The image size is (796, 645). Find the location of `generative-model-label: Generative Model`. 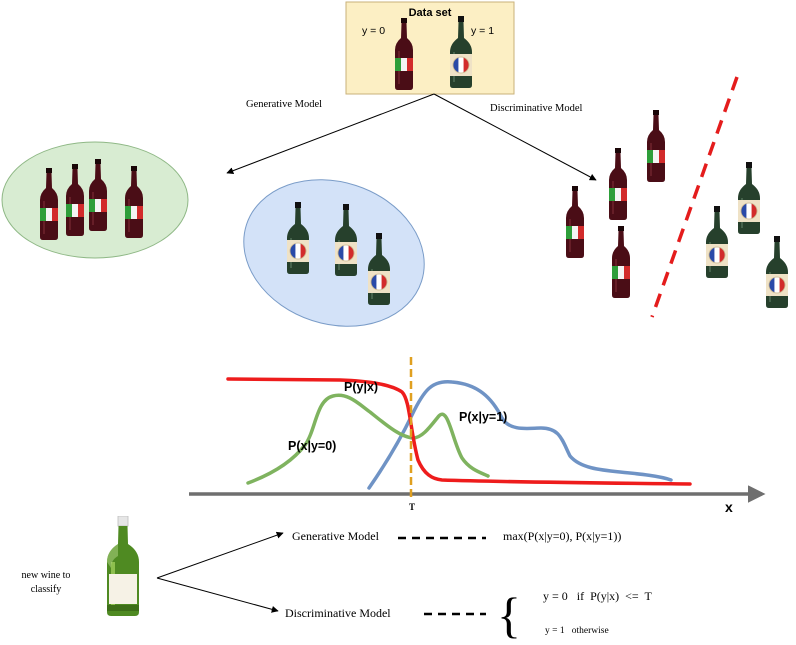

generative-model-label: Generative Model is located at coordinates (336, 536).